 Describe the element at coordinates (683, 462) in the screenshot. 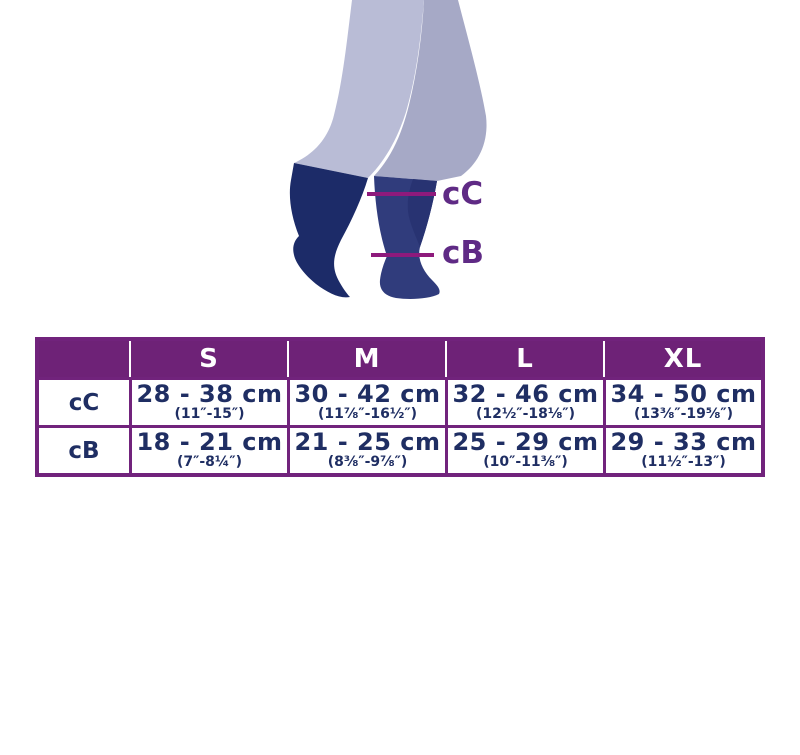

I see `measurement-inches: (11½″-13″)` at that location.